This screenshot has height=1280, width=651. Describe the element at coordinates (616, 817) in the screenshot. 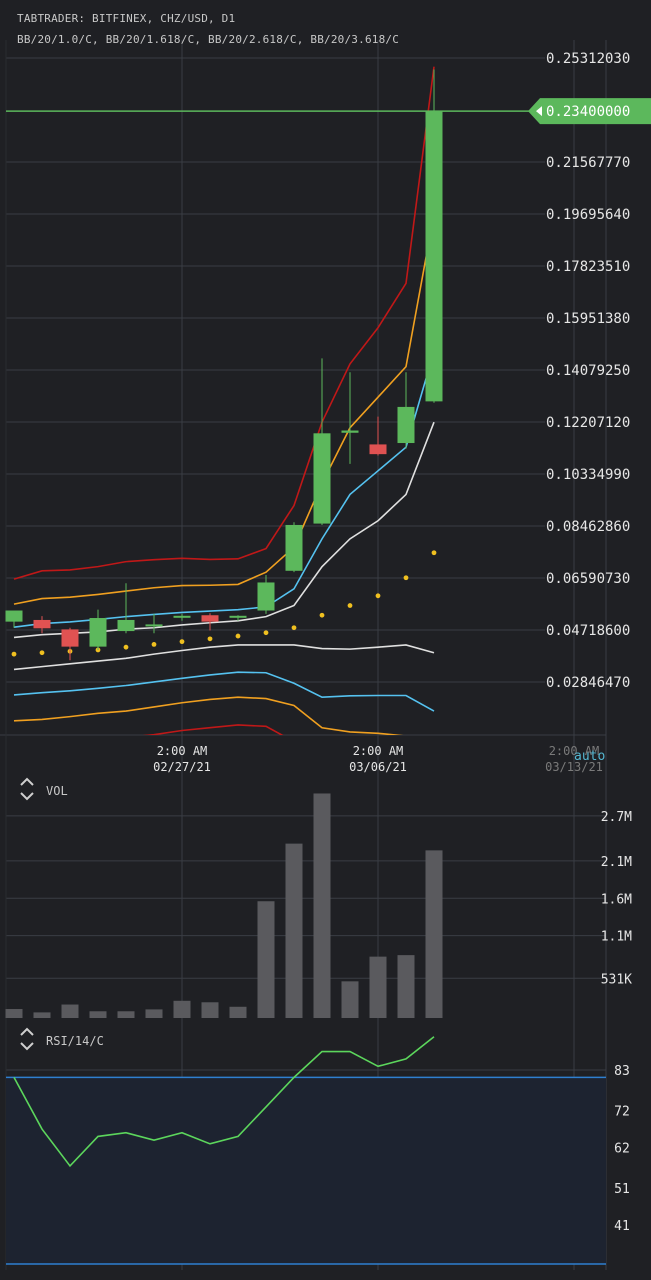

I see `volume-tick-label: 2.7M` at that location.